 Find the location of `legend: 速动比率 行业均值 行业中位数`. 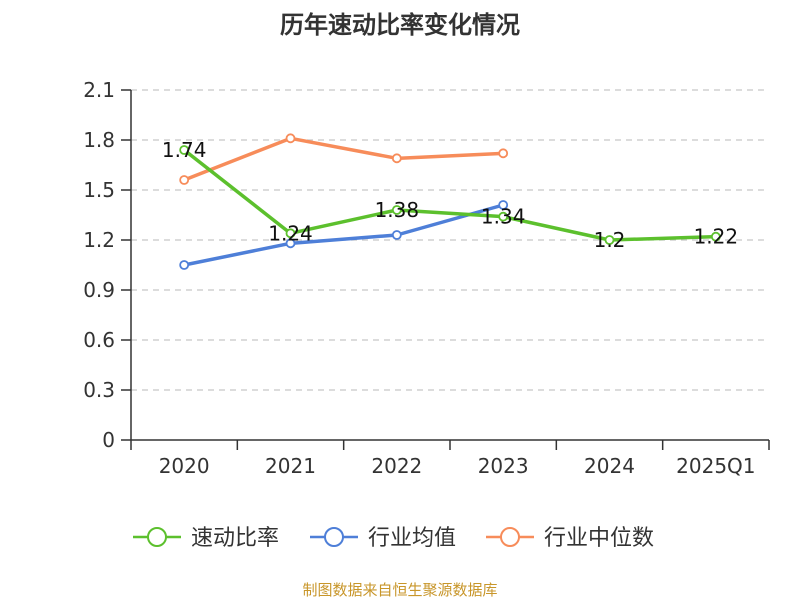

legend: 速动比率 行业均值 行业中位数 is located at coordinates (393, 538).